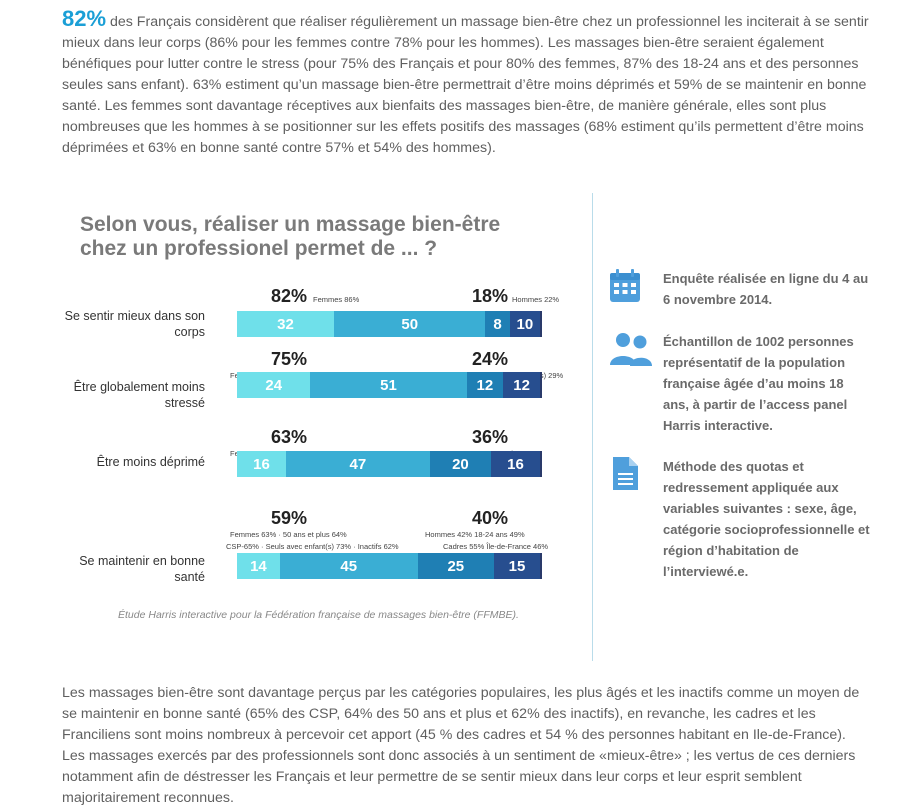 Image resolution: width=903 pixels, height=809 pixels. What do you see at coordinates (631, 349) in the screenshot?
I see `people-icon` at bounding box center [631, 349].